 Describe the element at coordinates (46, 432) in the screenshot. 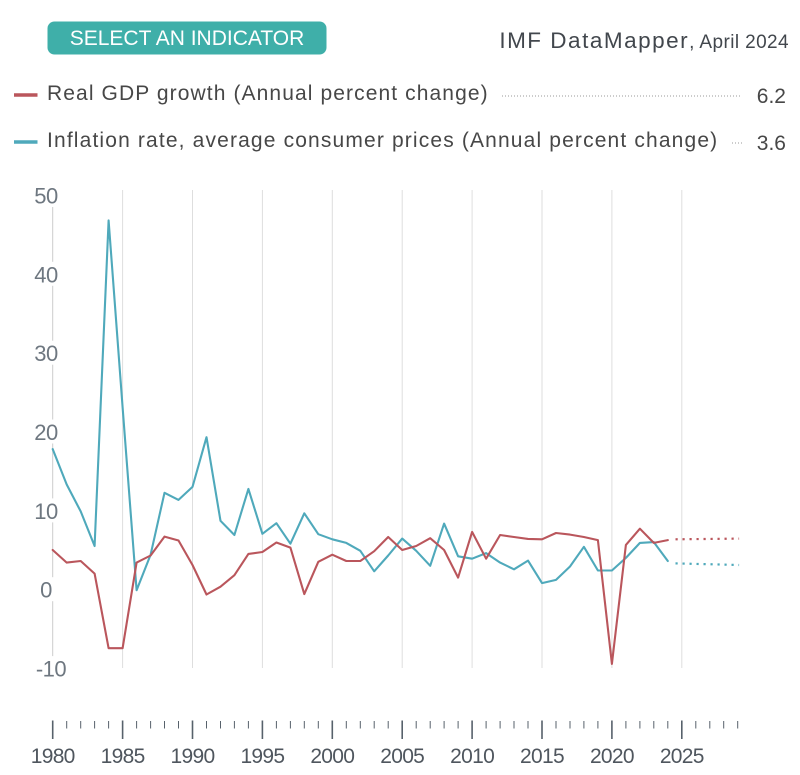

I see `svg-text: 20` at that location.